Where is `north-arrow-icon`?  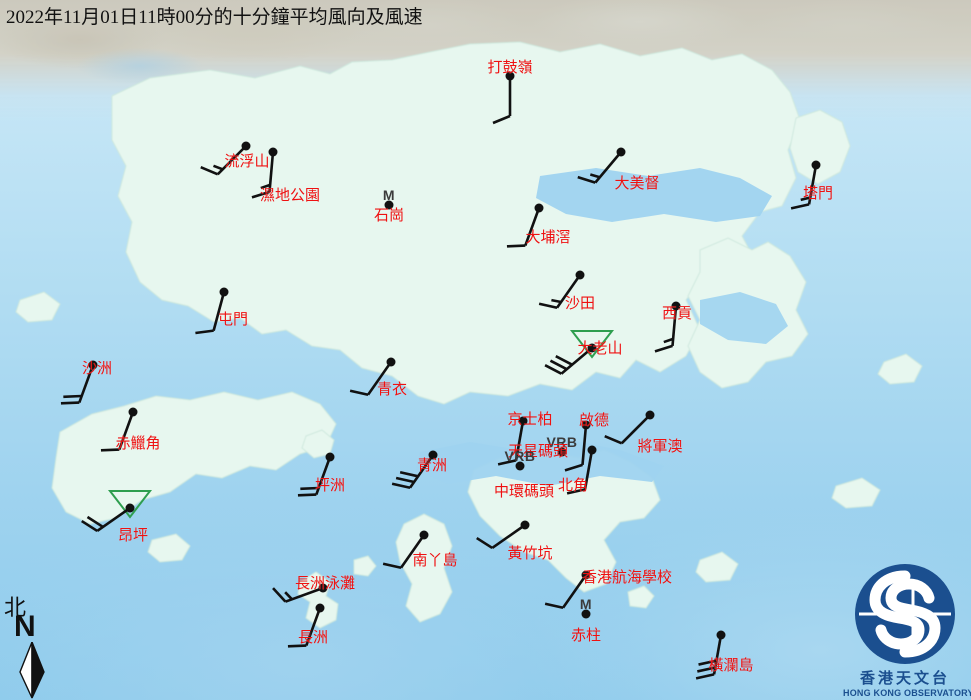
north-arrow-icon is located at coordinates (32, 670).